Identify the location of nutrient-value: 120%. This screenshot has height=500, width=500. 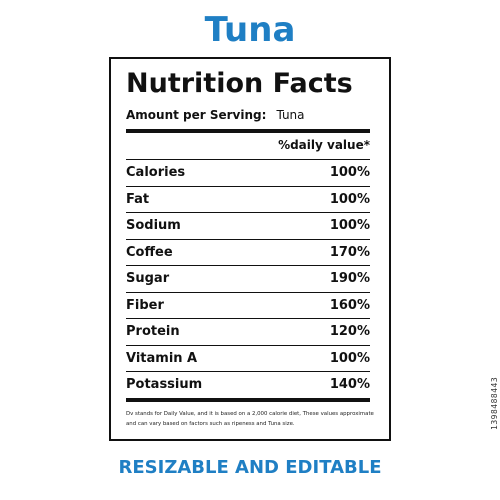
(349, 331).